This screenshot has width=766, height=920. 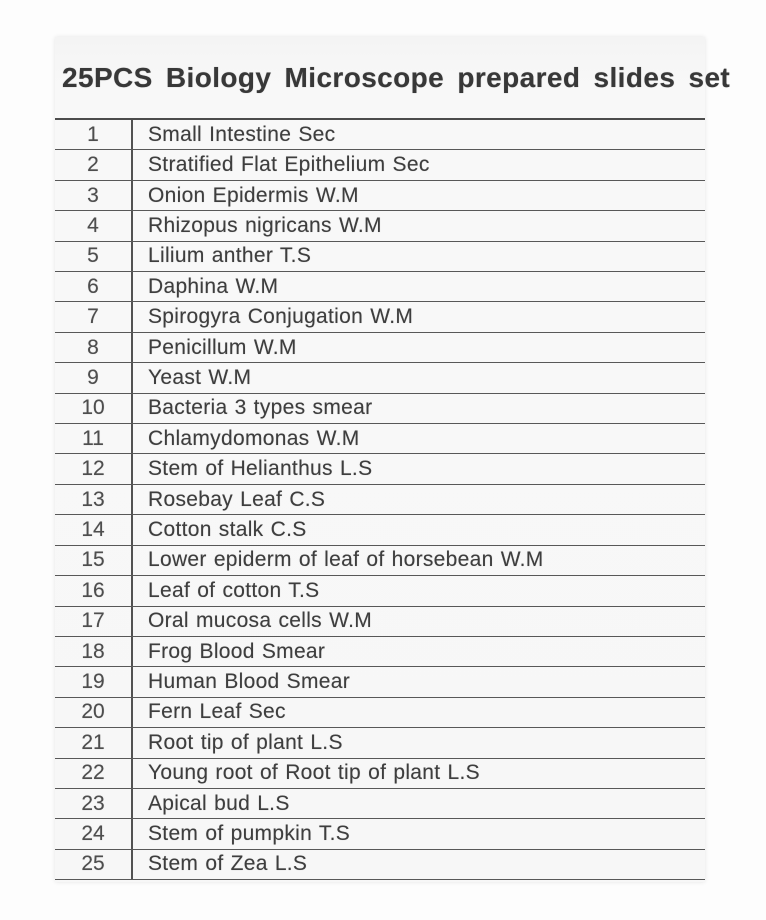 I want to click on table-row: 14 Cotton stalk C.S, so click(x=380, y=530).